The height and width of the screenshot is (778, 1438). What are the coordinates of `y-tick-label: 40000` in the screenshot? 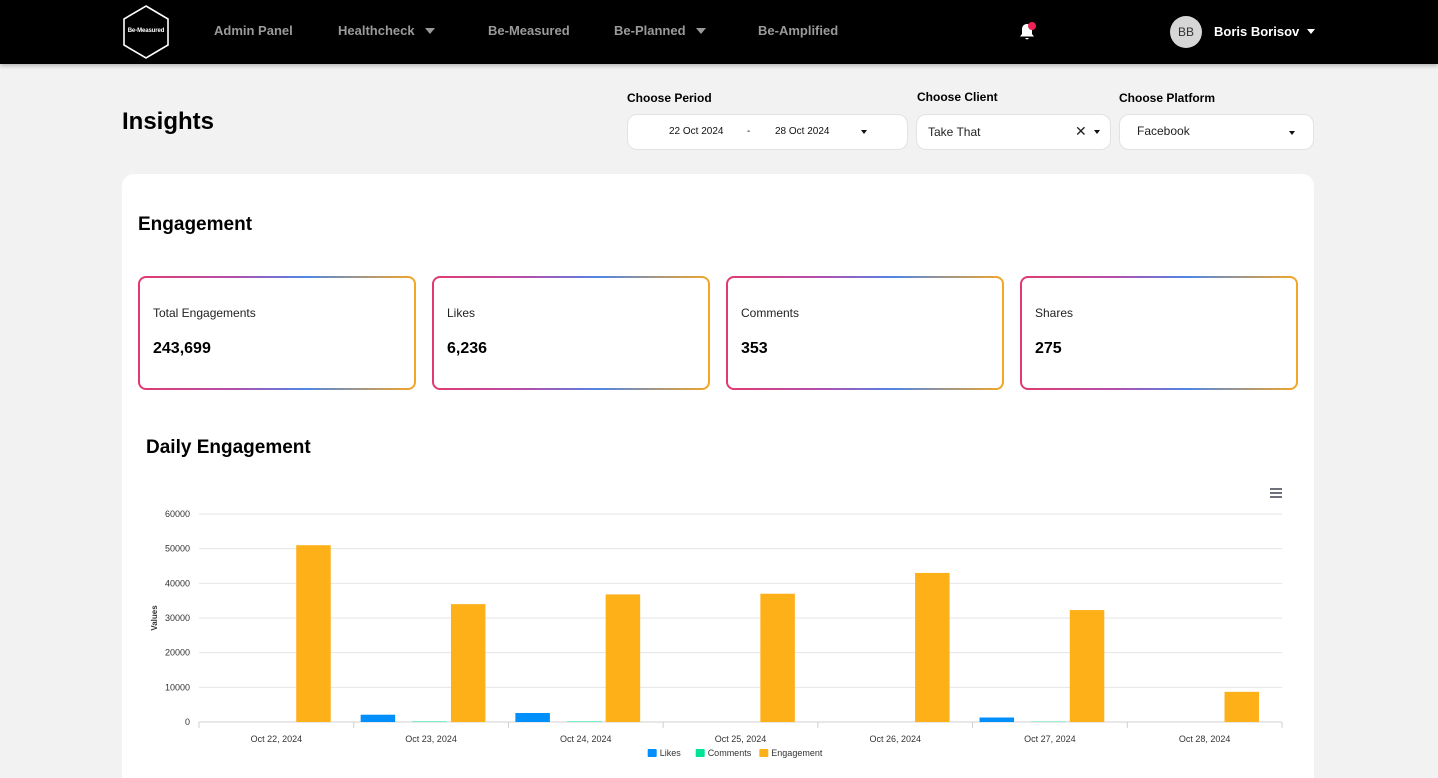 It's located at (177, 583).